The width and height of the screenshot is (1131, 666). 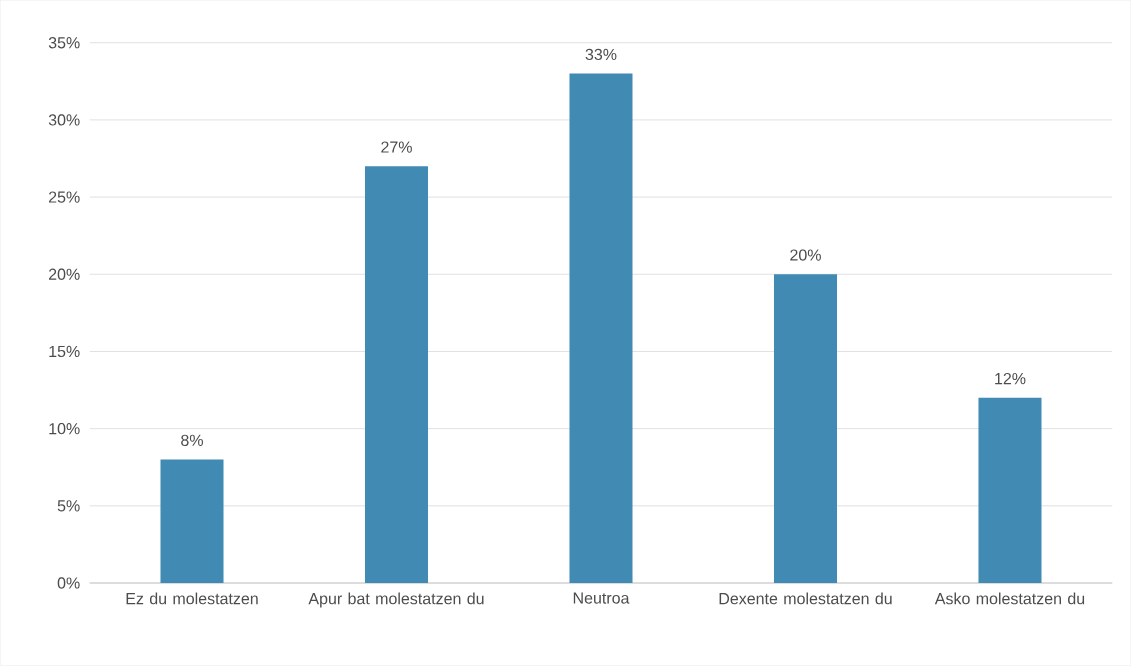 What do you see at coordinates (1010, 379) in the screenshot?
I see `data-label: 12%` at bounding box center [1010, 379].